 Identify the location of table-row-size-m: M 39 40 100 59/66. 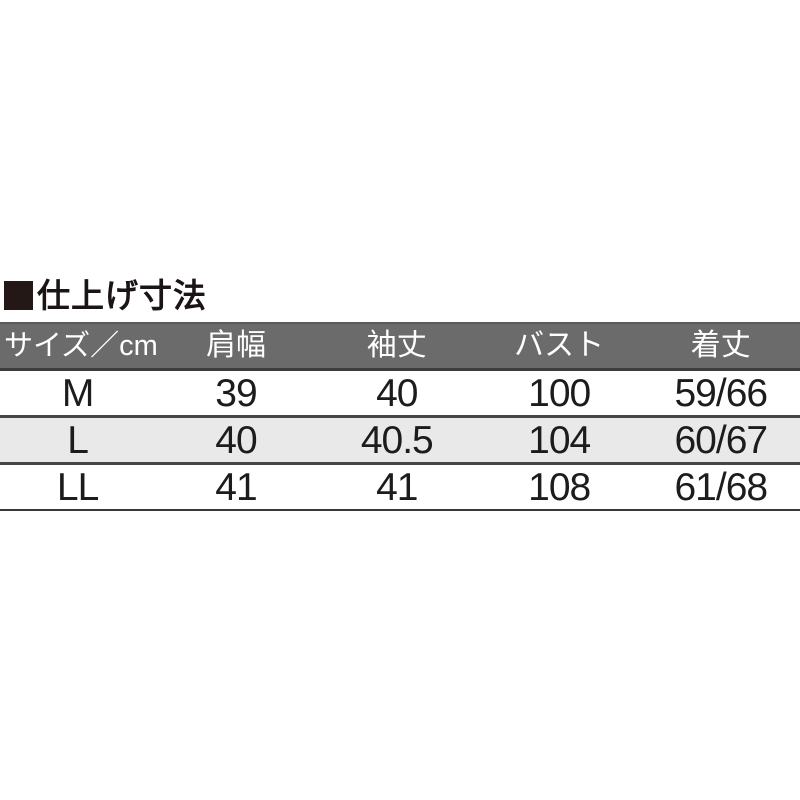
(400, 393).